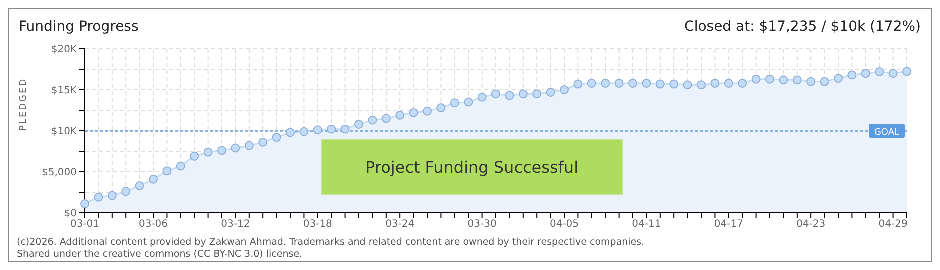 The image size is (940, 270). Describe the element at coordinates (64, 132) in the screenshot. I see `y-tick-label: $10K` at that location.